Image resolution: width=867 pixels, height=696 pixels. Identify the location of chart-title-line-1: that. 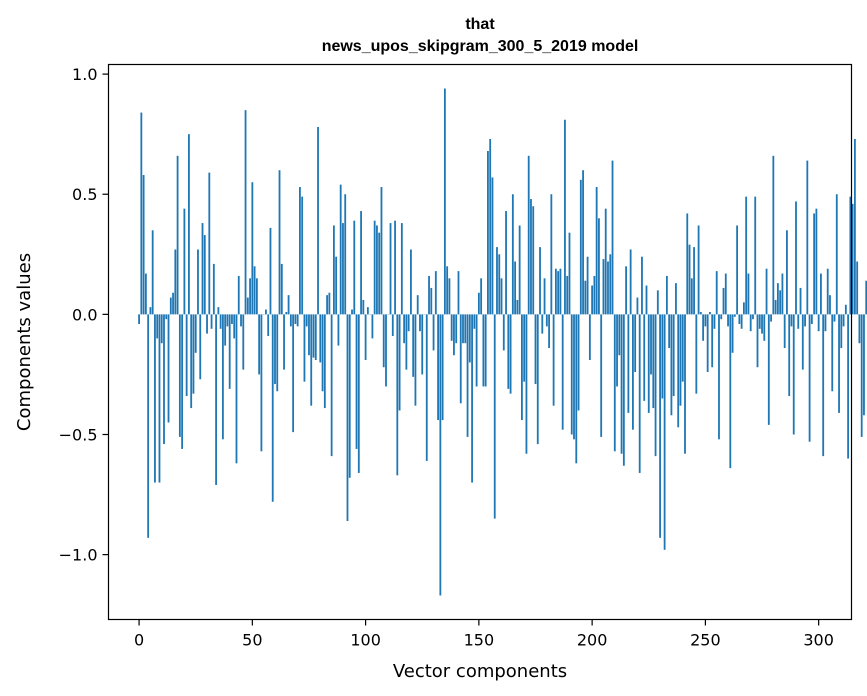
(480, 24).